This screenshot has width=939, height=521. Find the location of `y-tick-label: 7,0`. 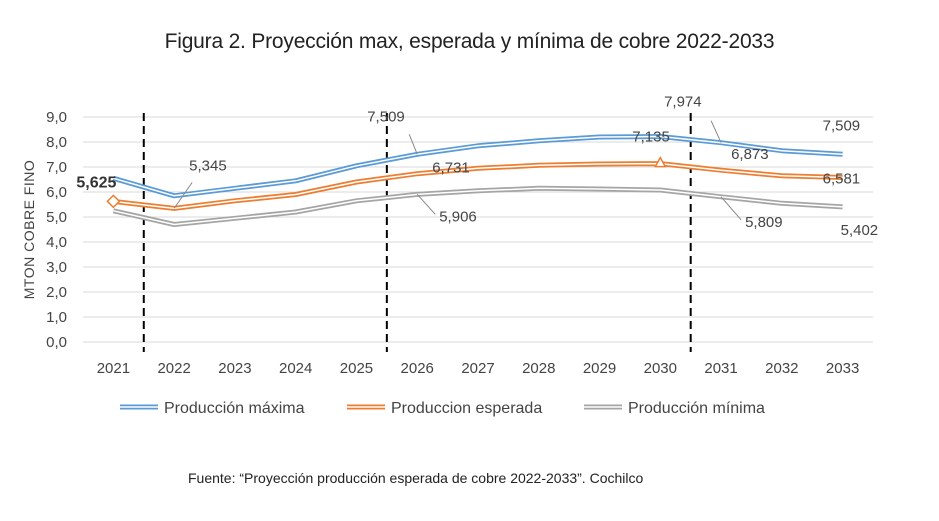

y-tick-label: 7,0 is located at coordinates (56, 167).